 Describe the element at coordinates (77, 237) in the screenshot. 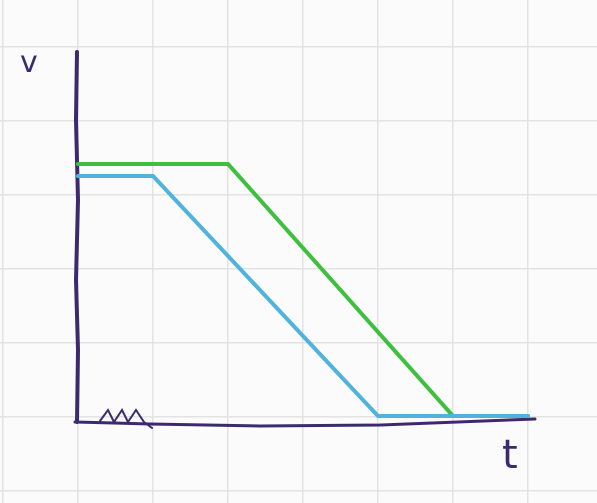

I see `y-axis` at that location.